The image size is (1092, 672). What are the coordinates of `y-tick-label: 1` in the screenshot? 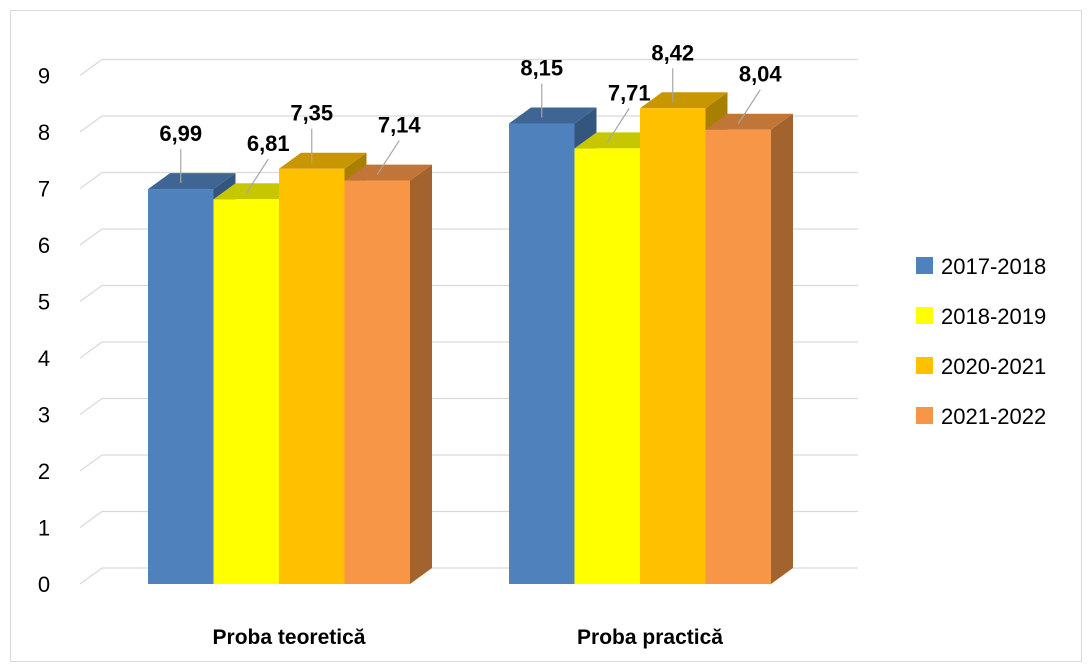 It's located at (44, 528).